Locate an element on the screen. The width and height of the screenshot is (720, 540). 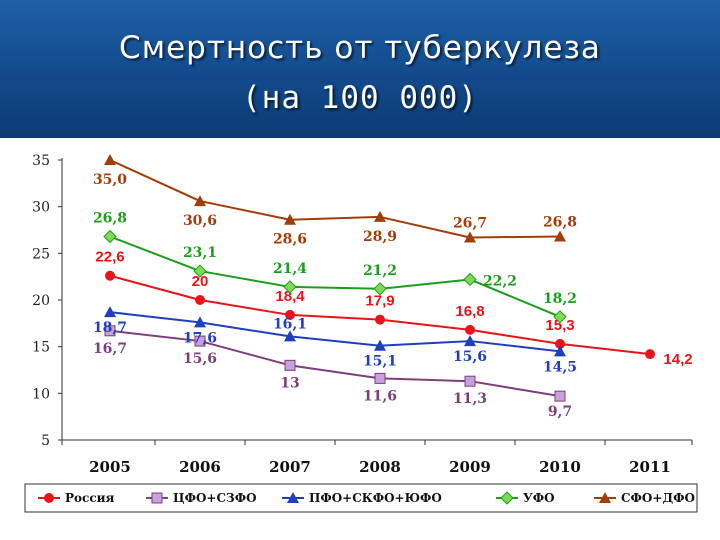
data-label-pfo: 14,5 is located at coordinates (560, 367).